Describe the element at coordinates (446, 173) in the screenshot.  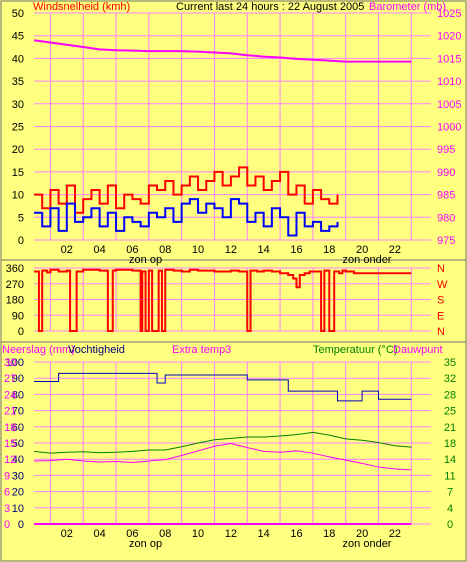
I see `p1-y2-tick-990: 990` at that location.